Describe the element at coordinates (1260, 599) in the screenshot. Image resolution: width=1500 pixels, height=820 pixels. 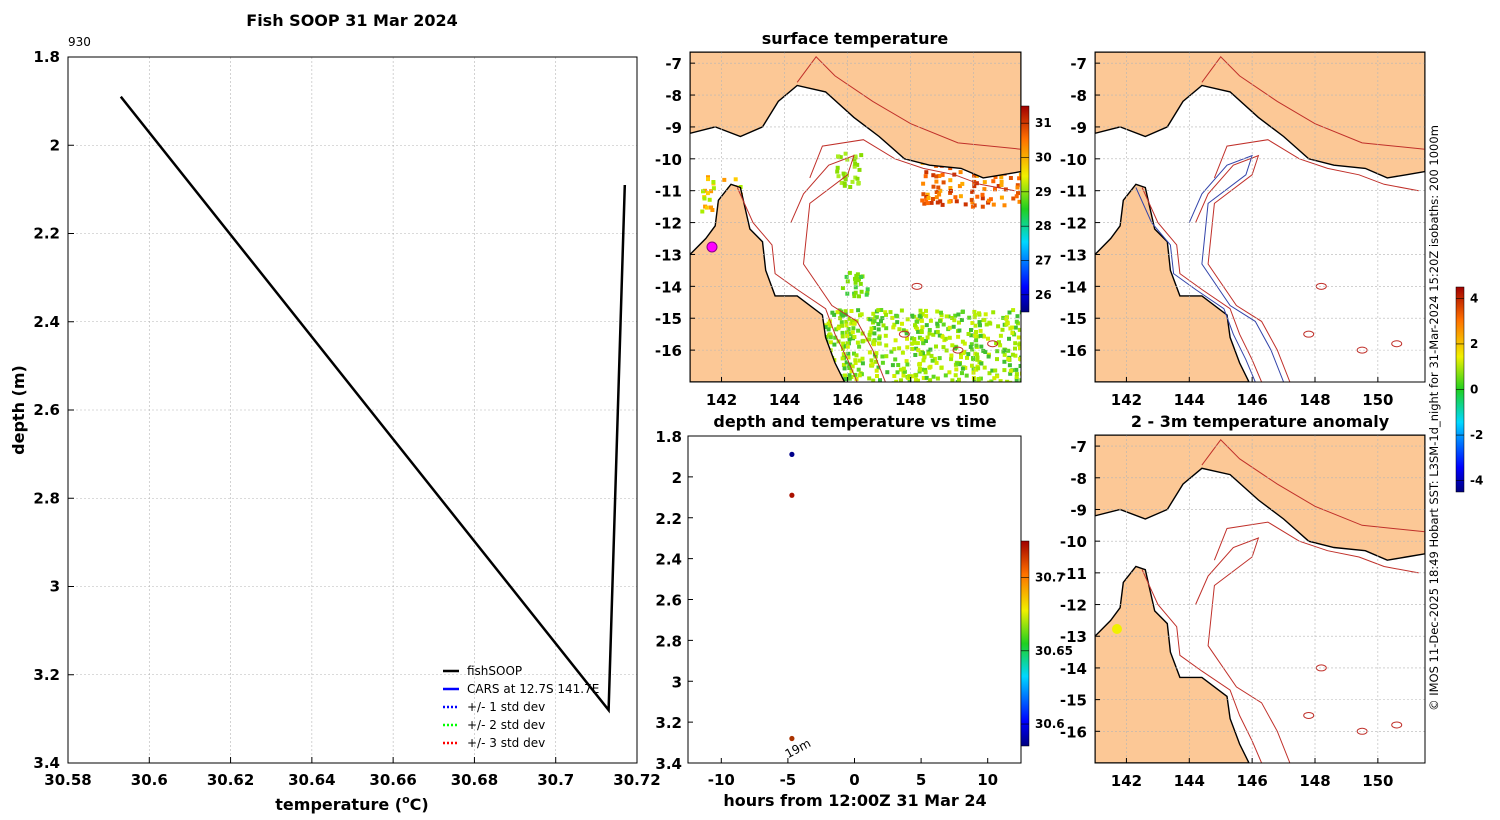
I see `anomaly-map-grid` at that location.